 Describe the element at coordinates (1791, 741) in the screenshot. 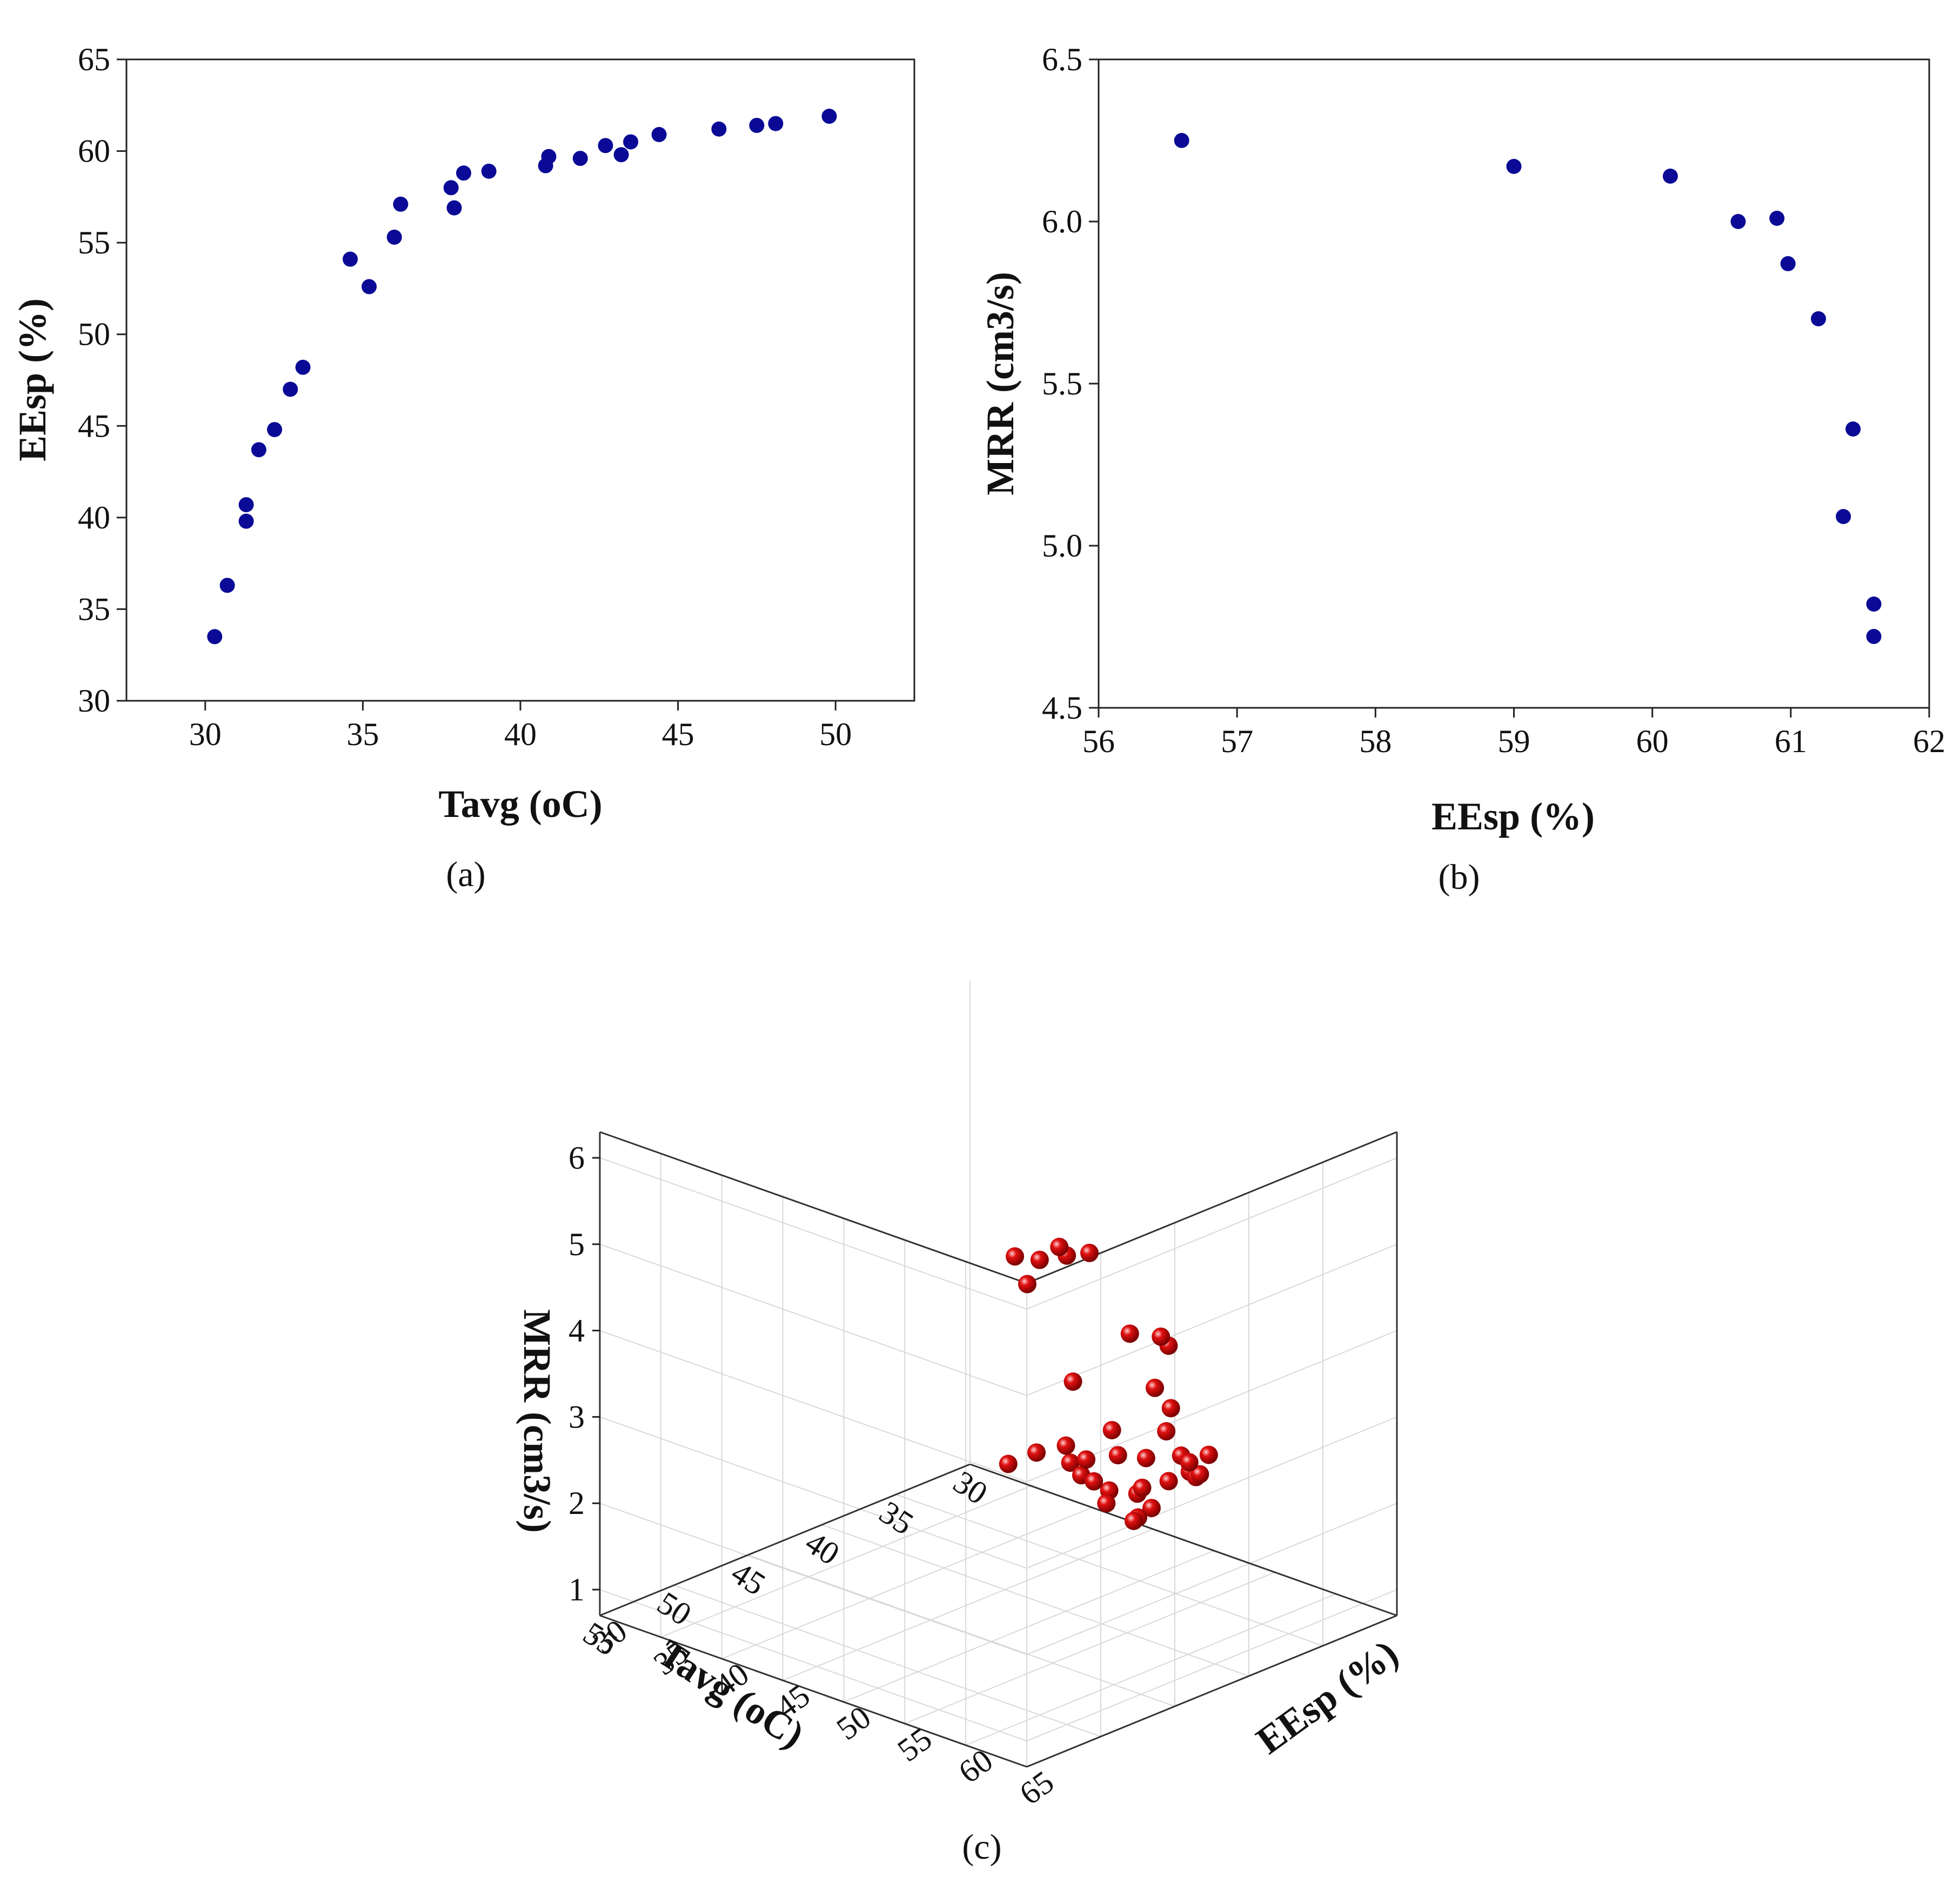

I see `panel-b-xtick-label: 61` at that location.